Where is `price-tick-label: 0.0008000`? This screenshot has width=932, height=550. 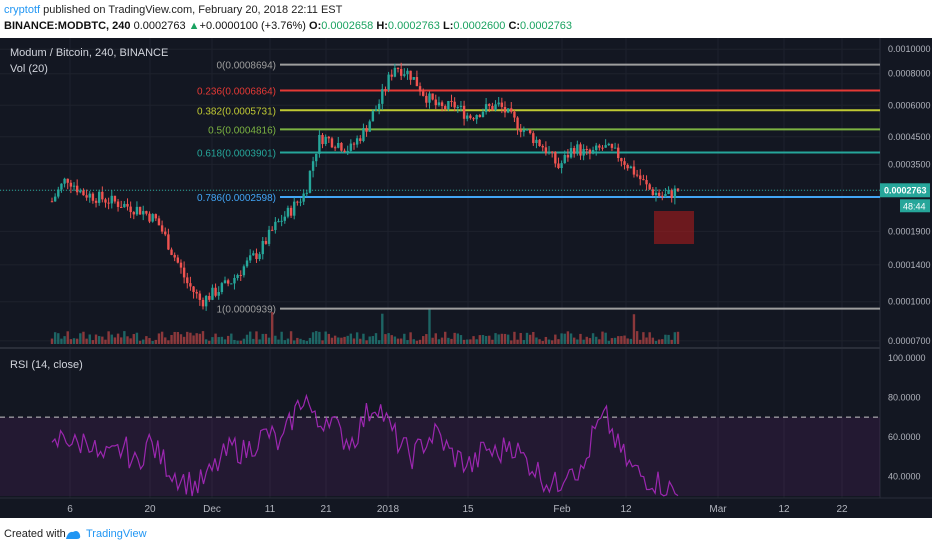 price-tick-label: 0.0008000 is located at coordinates (909, 74).